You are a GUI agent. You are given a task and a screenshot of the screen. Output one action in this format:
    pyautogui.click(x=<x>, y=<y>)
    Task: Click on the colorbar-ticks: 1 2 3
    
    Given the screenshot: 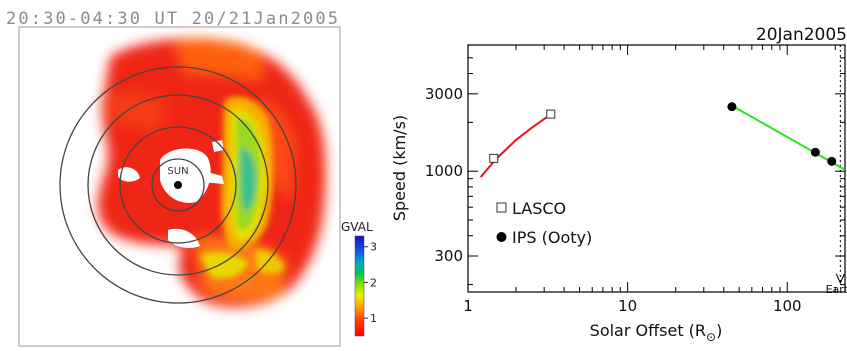 What is the action you would take?
    pyautogui.click(x=370, y=283)
    